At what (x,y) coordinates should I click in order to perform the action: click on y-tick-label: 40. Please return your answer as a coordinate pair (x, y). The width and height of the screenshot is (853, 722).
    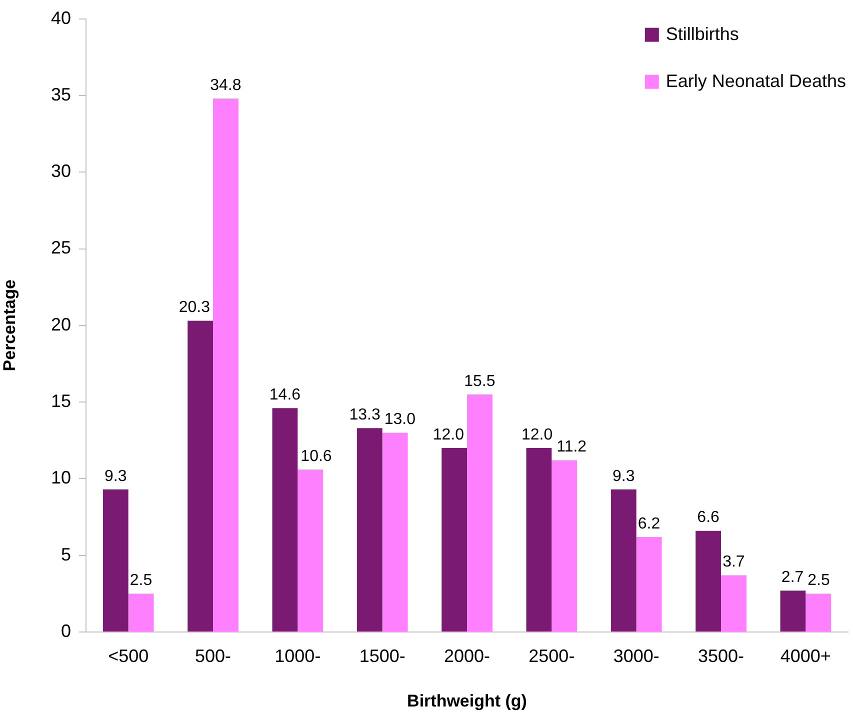
    Looking at the image, I should click on (60, 18).